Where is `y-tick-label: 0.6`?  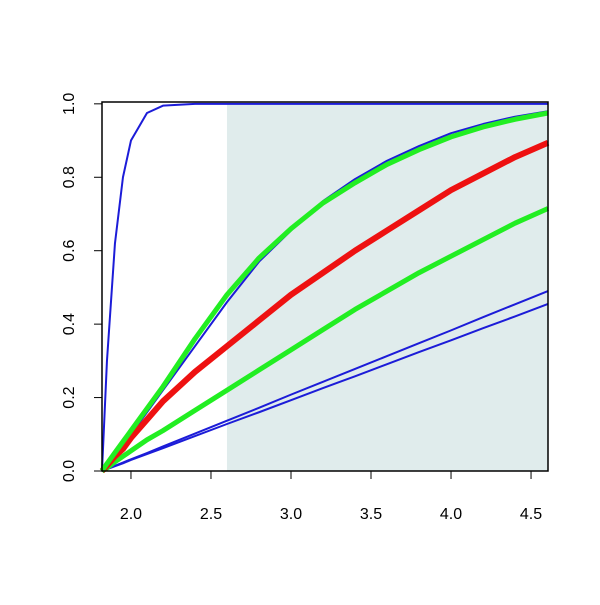 y-tick-label: 0.6 is located at coordinates (69, 250).